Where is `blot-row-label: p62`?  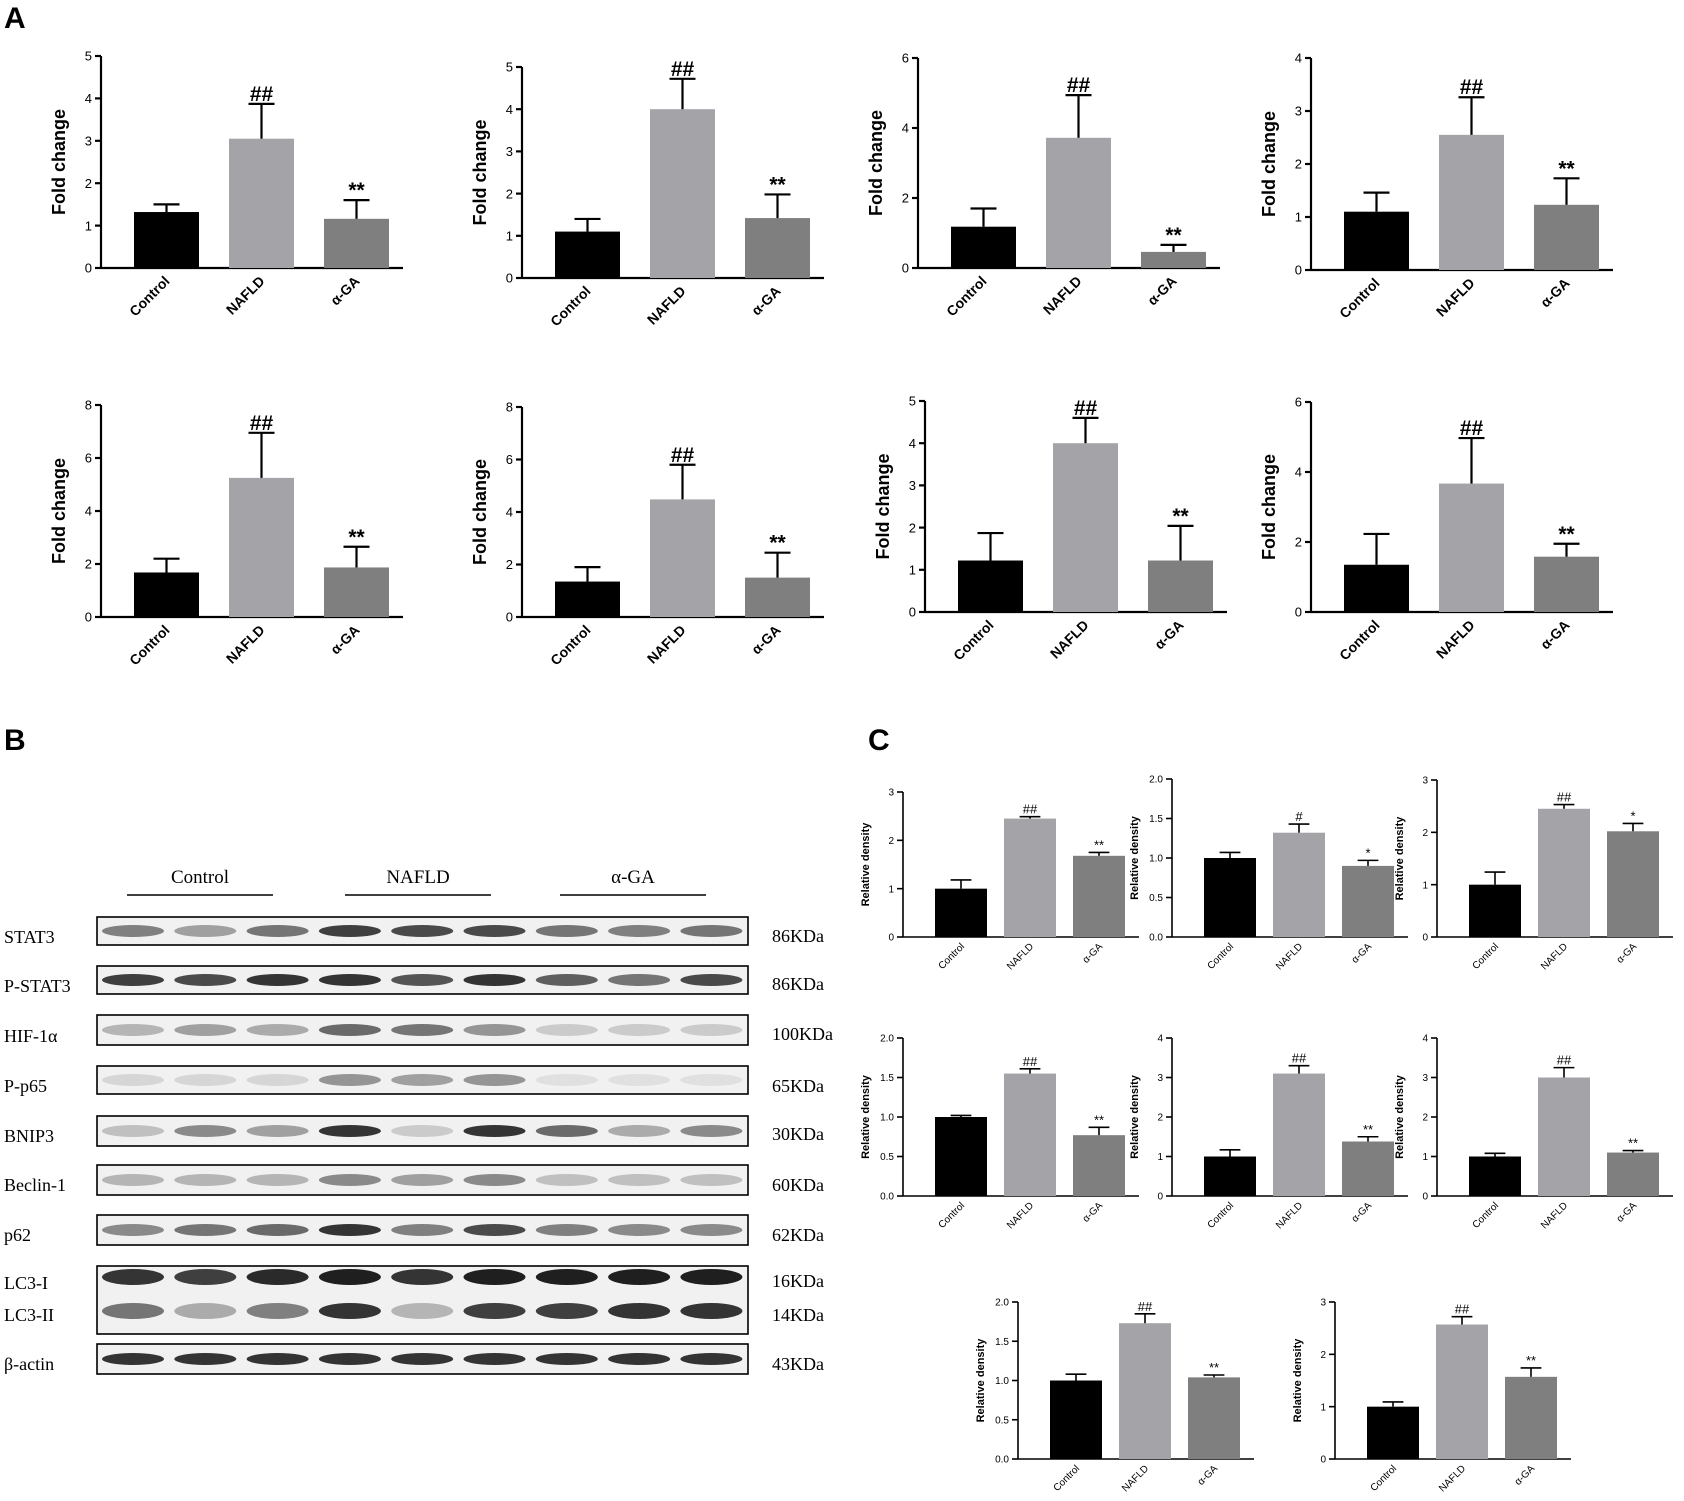 blot-row-label: p62 is located at coordinates (17, 1235).